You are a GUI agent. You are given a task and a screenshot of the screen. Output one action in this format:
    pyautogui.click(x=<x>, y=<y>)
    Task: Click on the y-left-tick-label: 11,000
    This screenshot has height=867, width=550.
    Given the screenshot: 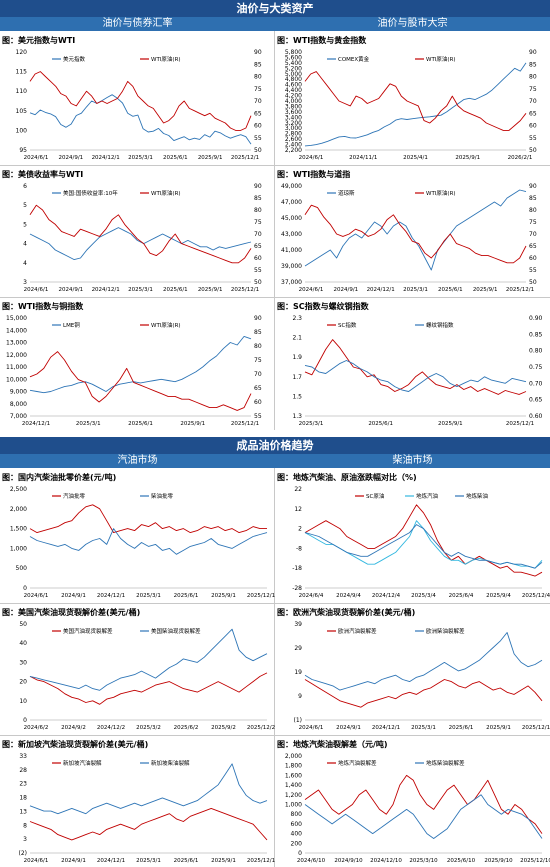 What is the action you would take?
    pyautogui.click(x=16, y=367)
    